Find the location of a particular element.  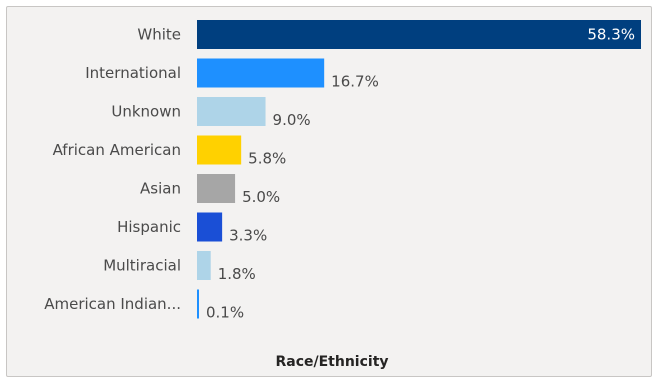

value-label: 58.3% is located at coordinates (611, 35).